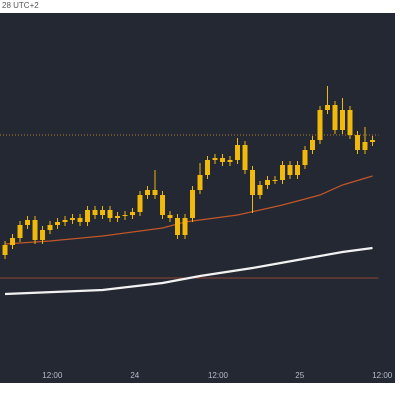 The height and width of the screenshot is (405, 400). What do you see at coordinates (134, 375) in the screenshot?
I see `x-tick-label: 24` at bounding box center [134, 375].